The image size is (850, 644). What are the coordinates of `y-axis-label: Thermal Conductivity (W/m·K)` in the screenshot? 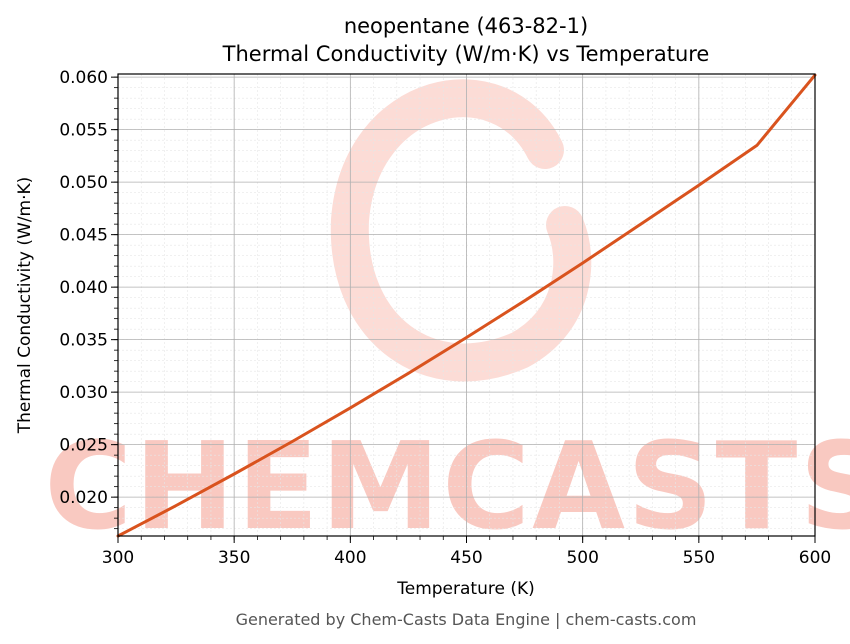 It's located at (25, 306).